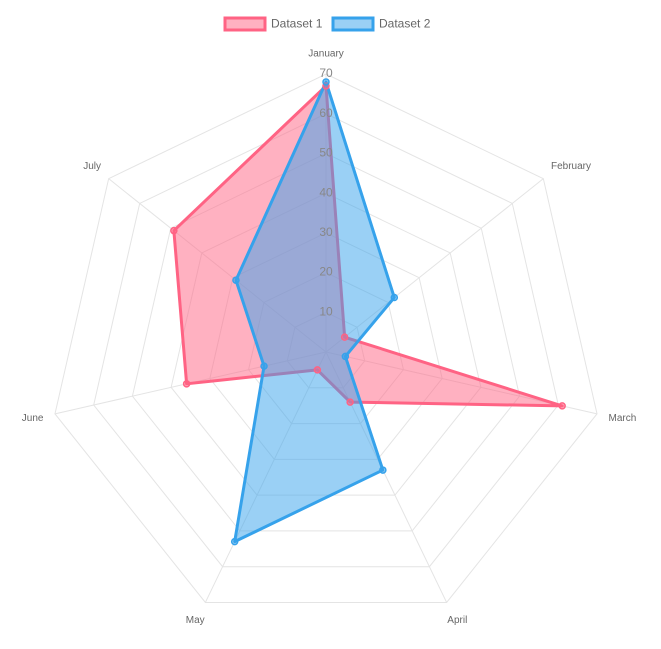 The image size is (661, 649). Describe the element at coordinates (326, 113) in the screenshot. I see `tick-label: 60` at that location.